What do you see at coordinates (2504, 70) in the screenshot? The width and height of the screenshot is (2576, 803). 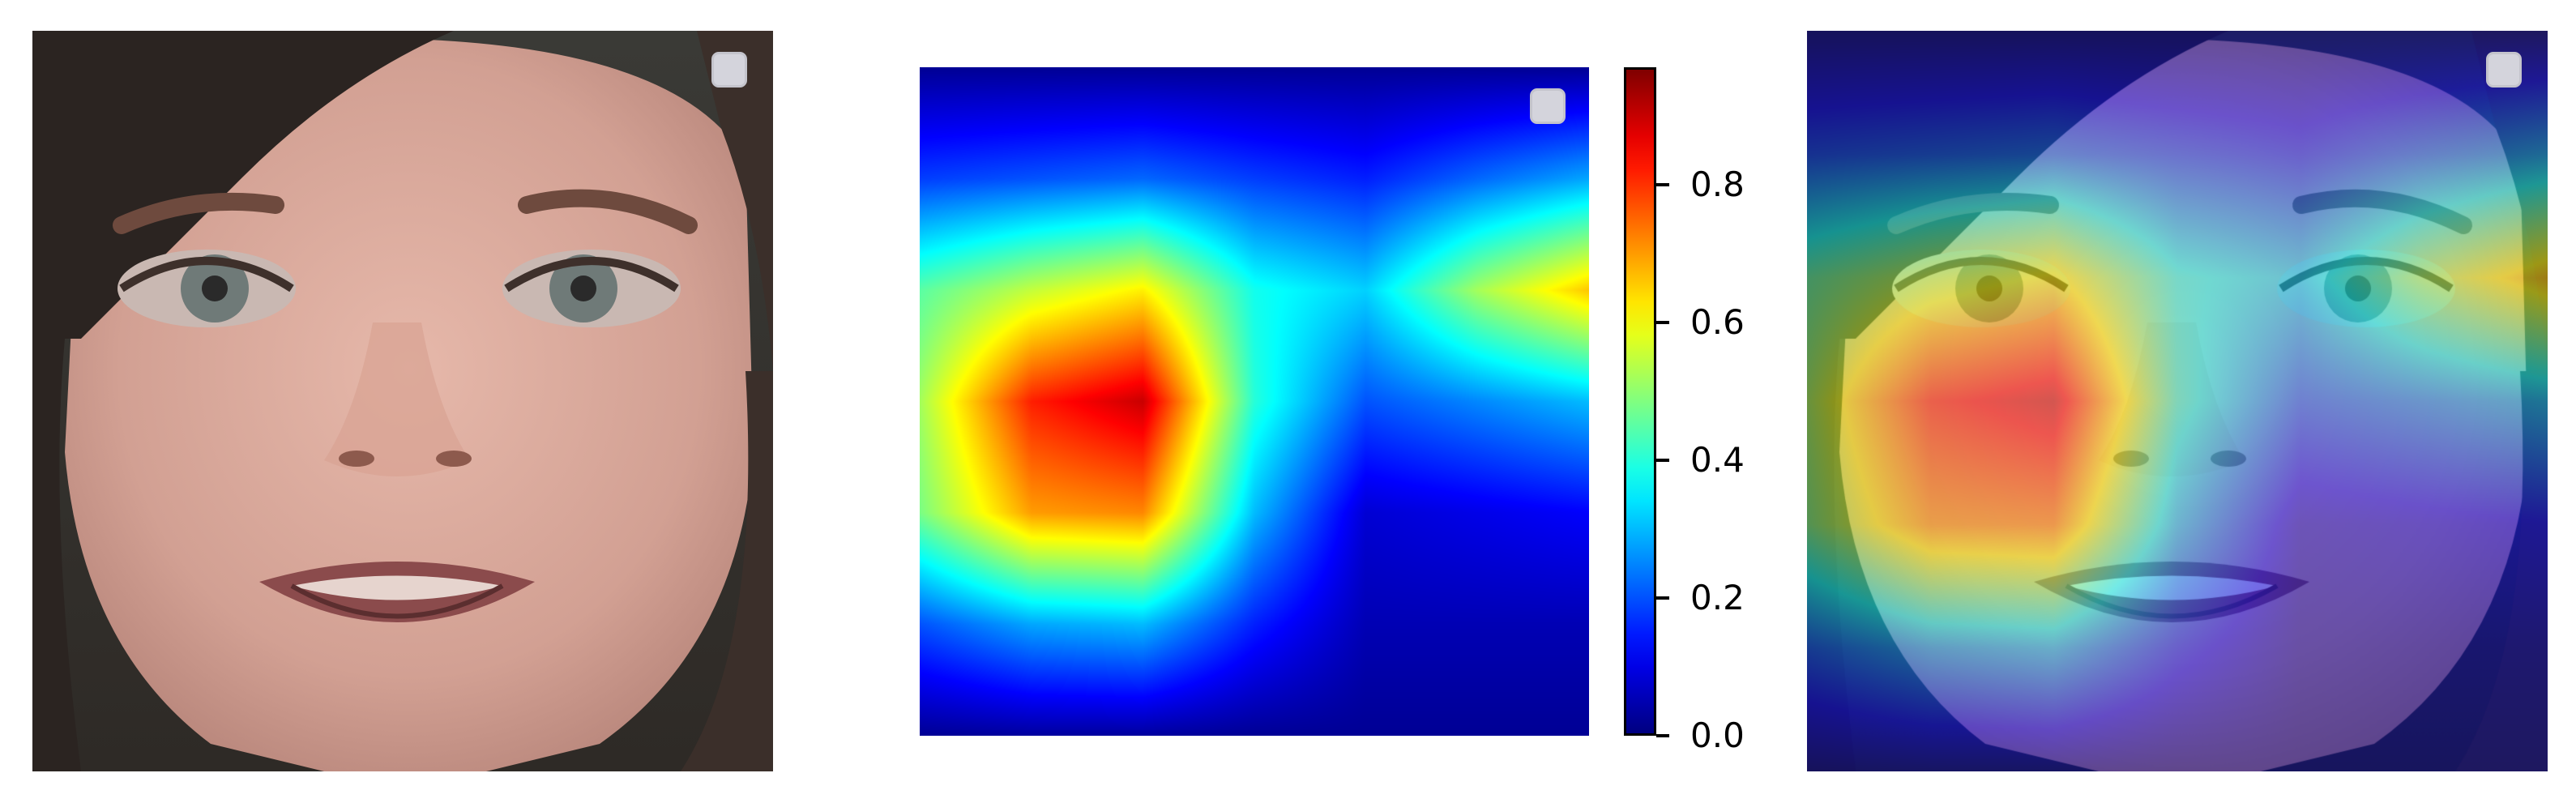 I see `legend-empty-overlay` at bounding box center [2504, 70].